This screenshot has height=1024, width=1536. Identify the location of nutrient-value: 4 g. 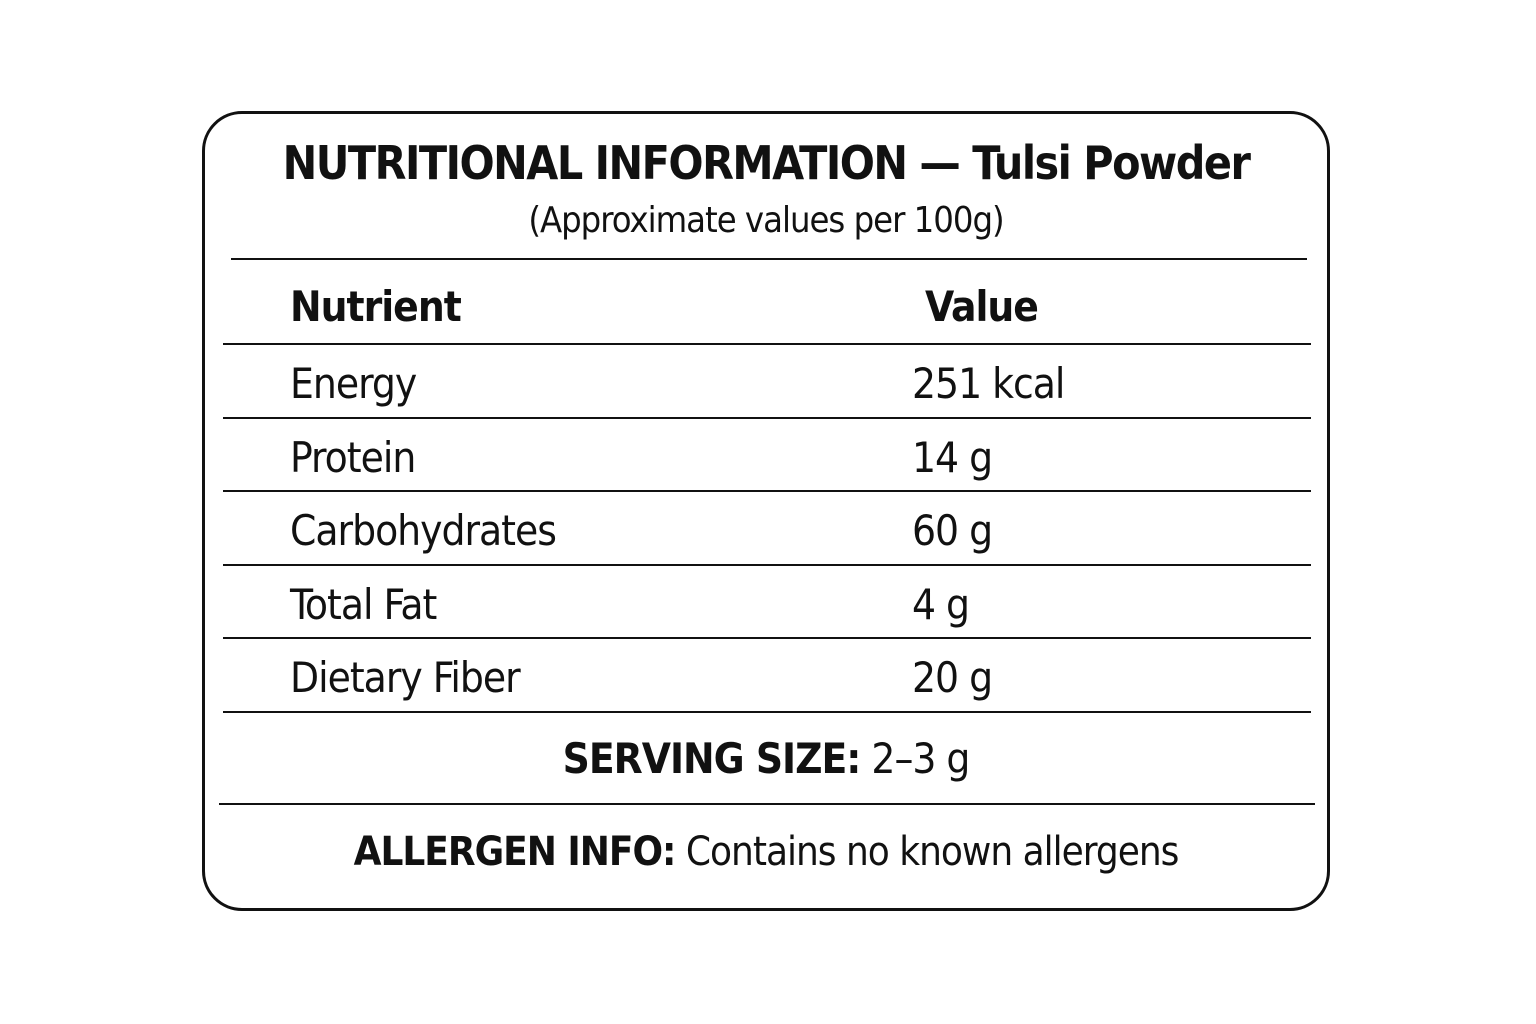
(941, 604).